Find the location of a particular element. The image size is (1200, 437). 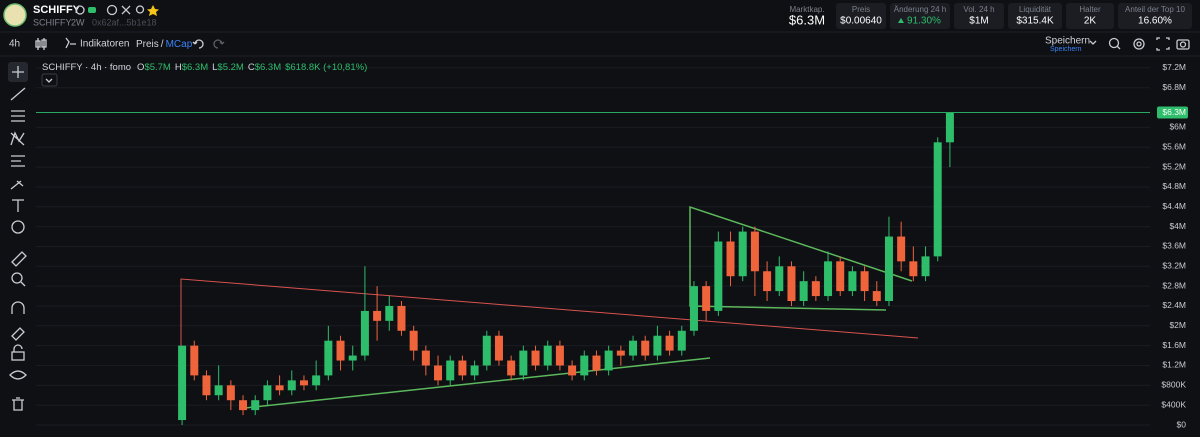

y-tick-label: $6M is located at coordinates (1177, 127).